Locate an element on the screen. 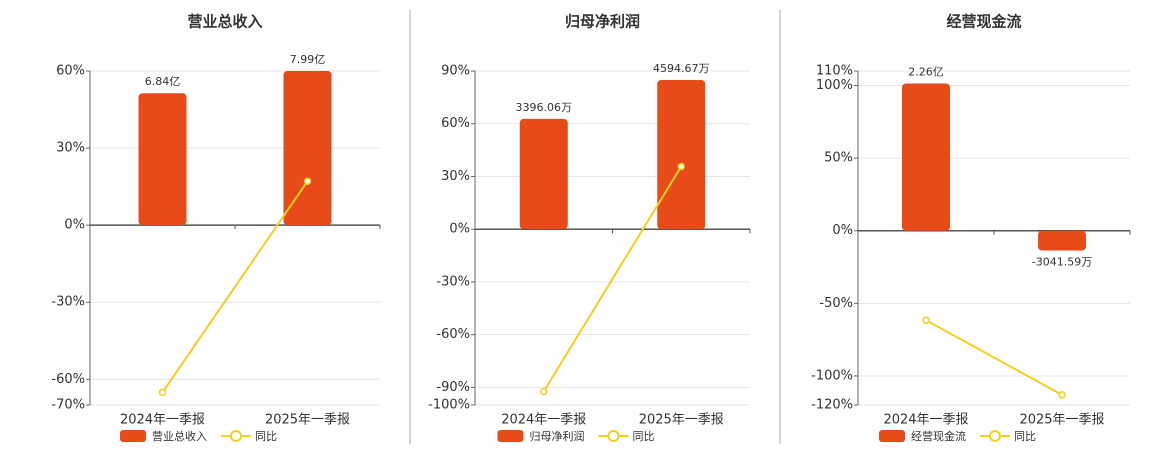 The image size is (1160, 450). y-tick-label: -90% is located at coordinates (453, 387).